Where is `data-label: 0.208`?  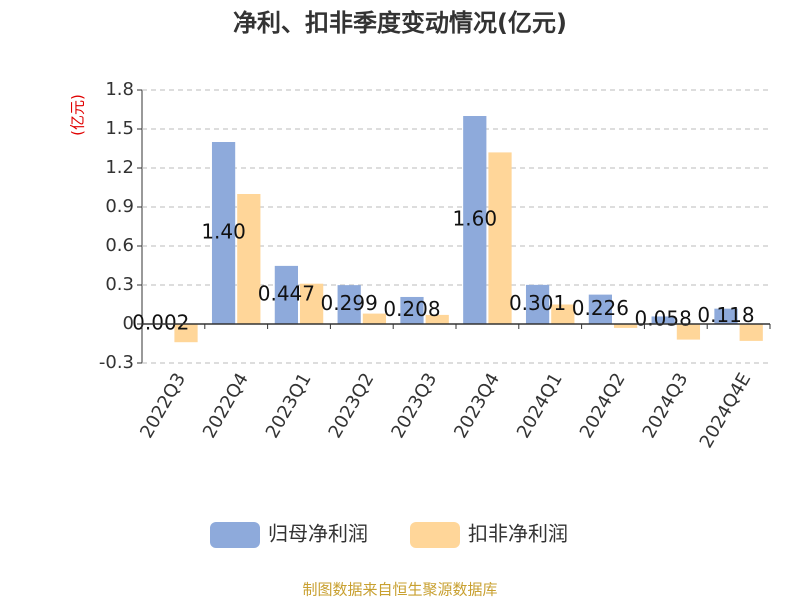
data-label: 0.208 is located at coordinates (411, 309).